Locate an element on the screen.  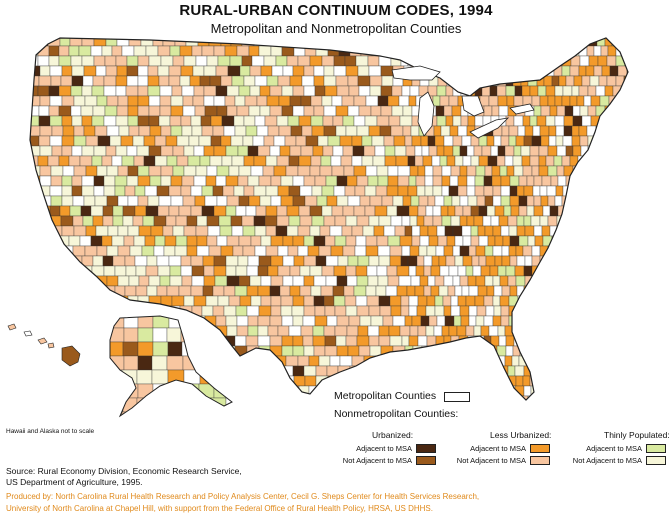
legend-metro-label: Metropolitan Counties is located at coordinates (385, 396).